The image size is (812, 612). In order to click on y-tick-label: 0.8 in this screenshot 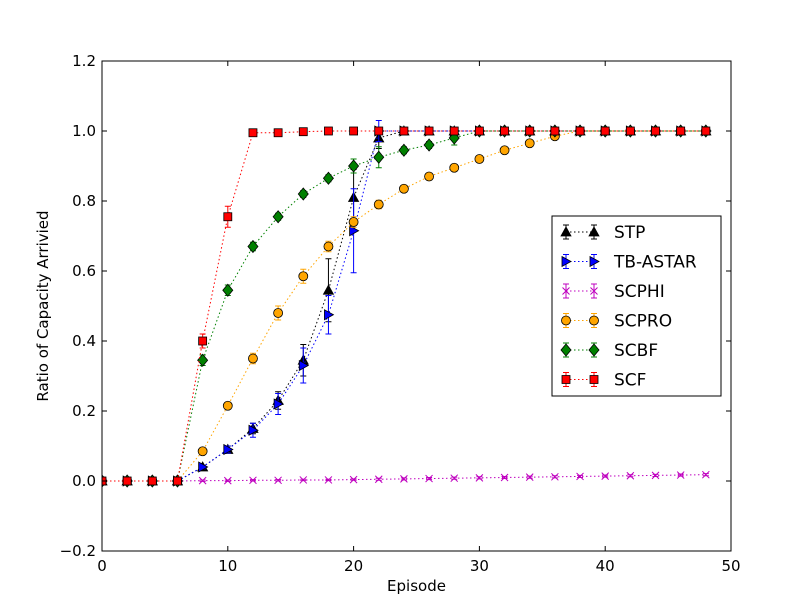, I will do `click(84, 201)`.